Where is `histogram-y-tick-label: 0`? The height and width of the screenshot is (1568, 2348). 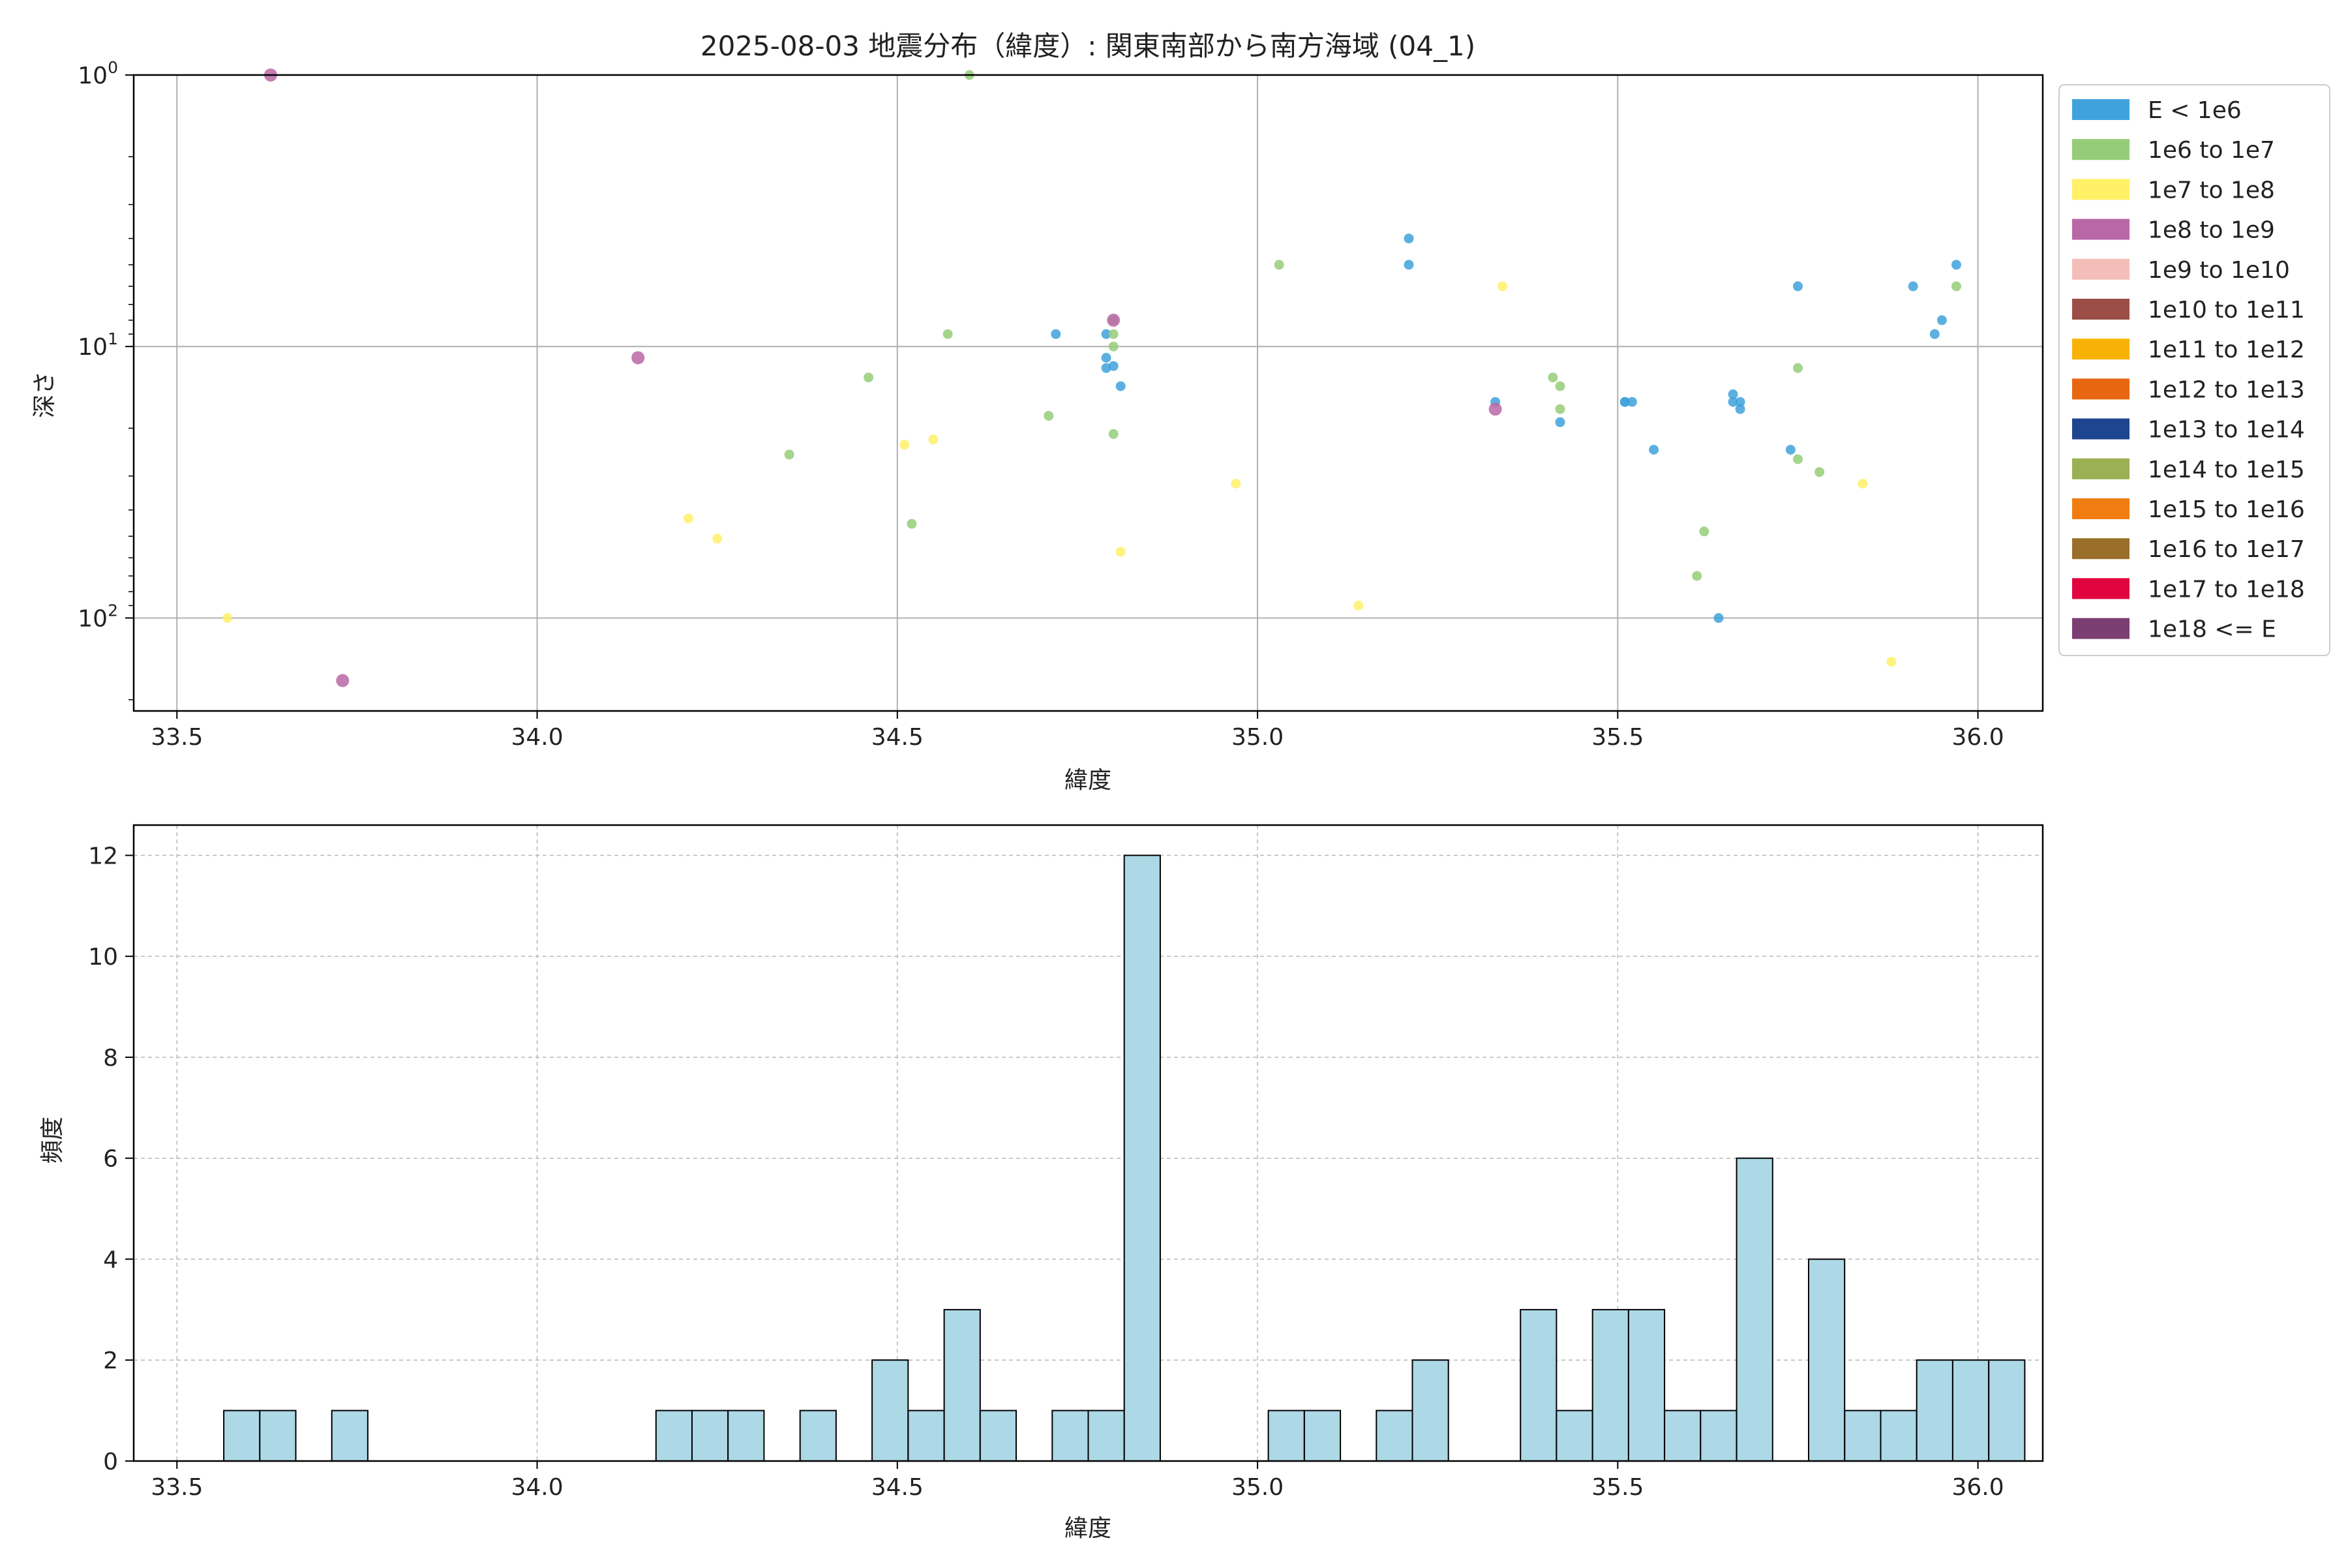
histogram-y-tick-label: 0 is located at coordinates (111, 1462).